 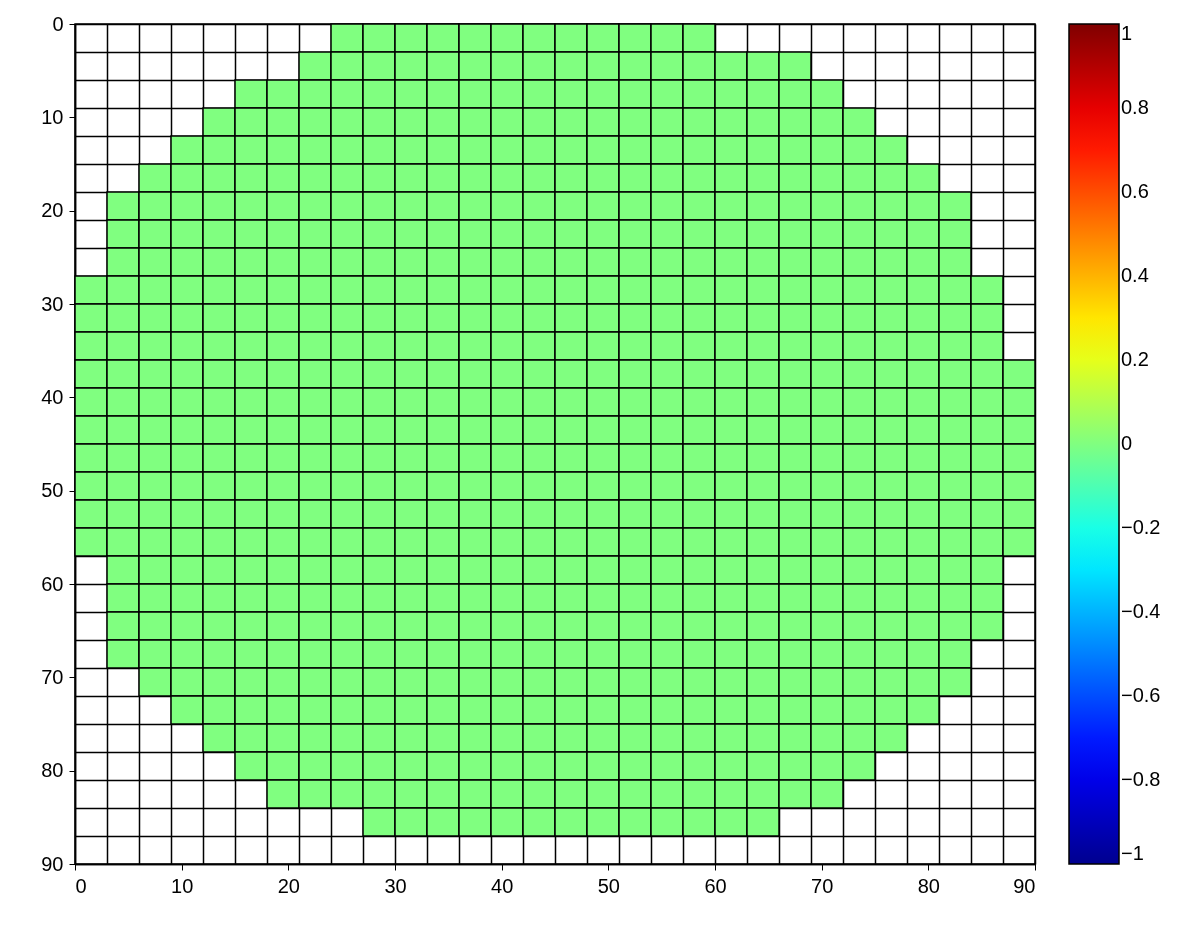 I want to click on x-tick-label: 60, so click(x=715, y=885).